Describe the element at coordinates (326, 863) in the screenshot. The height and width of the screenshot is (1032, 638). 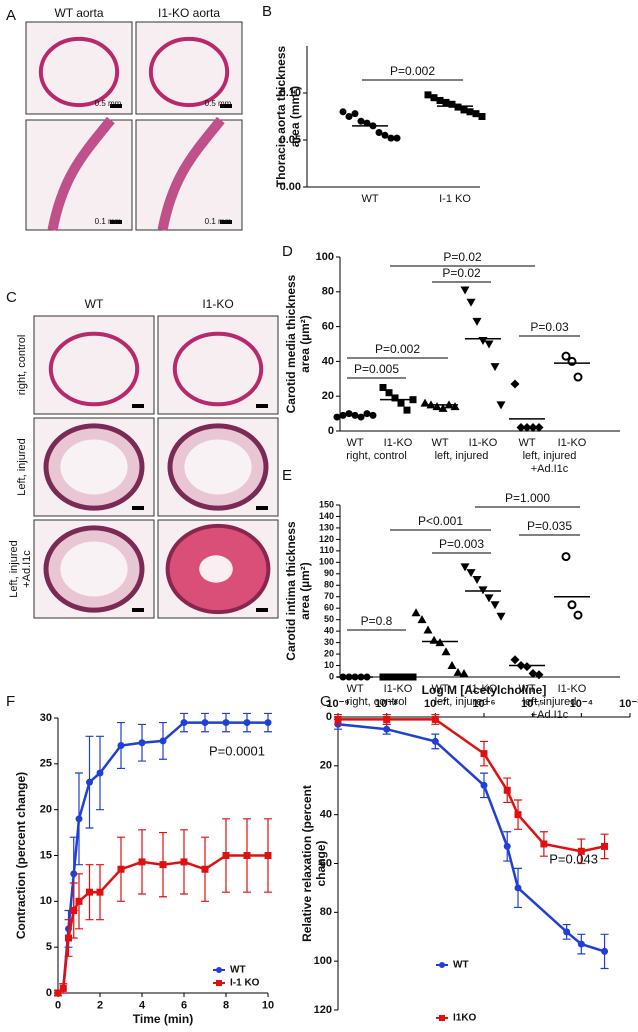
I see `y-tick-label: 60` at that location.